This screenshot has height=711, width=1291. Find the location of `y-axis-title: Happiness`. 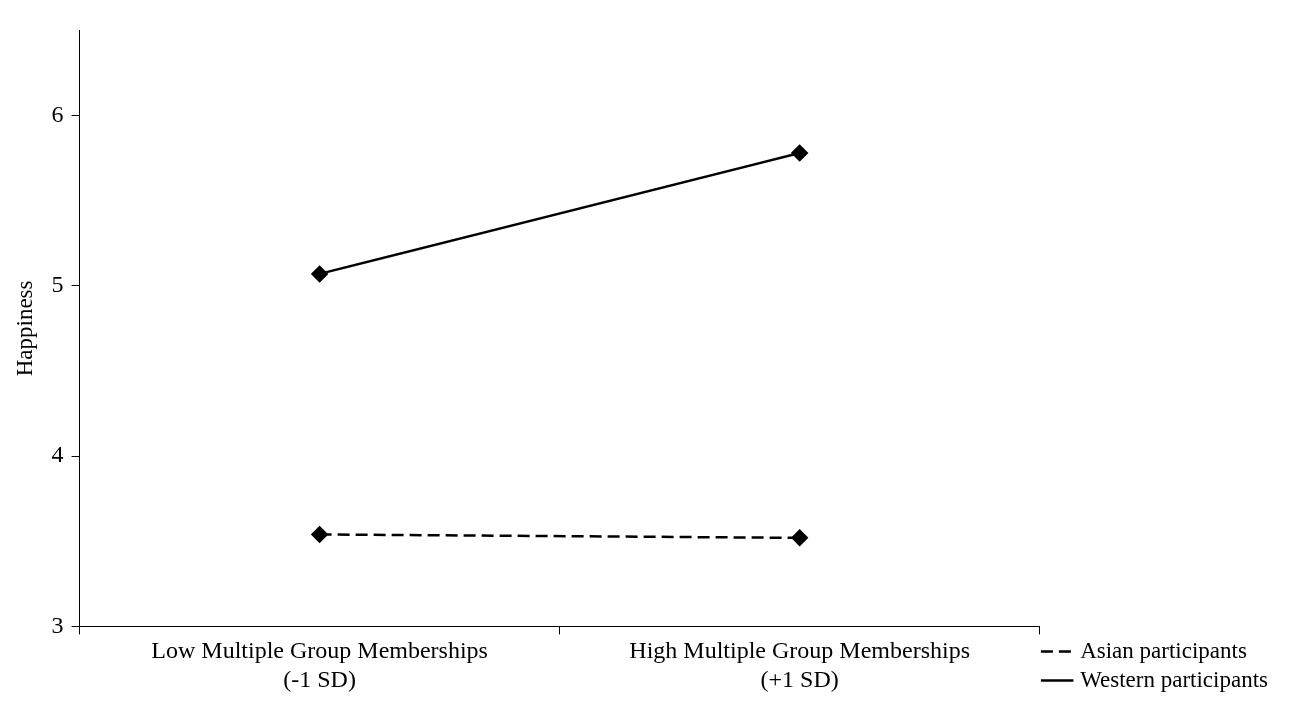

y-axis-title: Happiness is located at coordinates (24, 328).